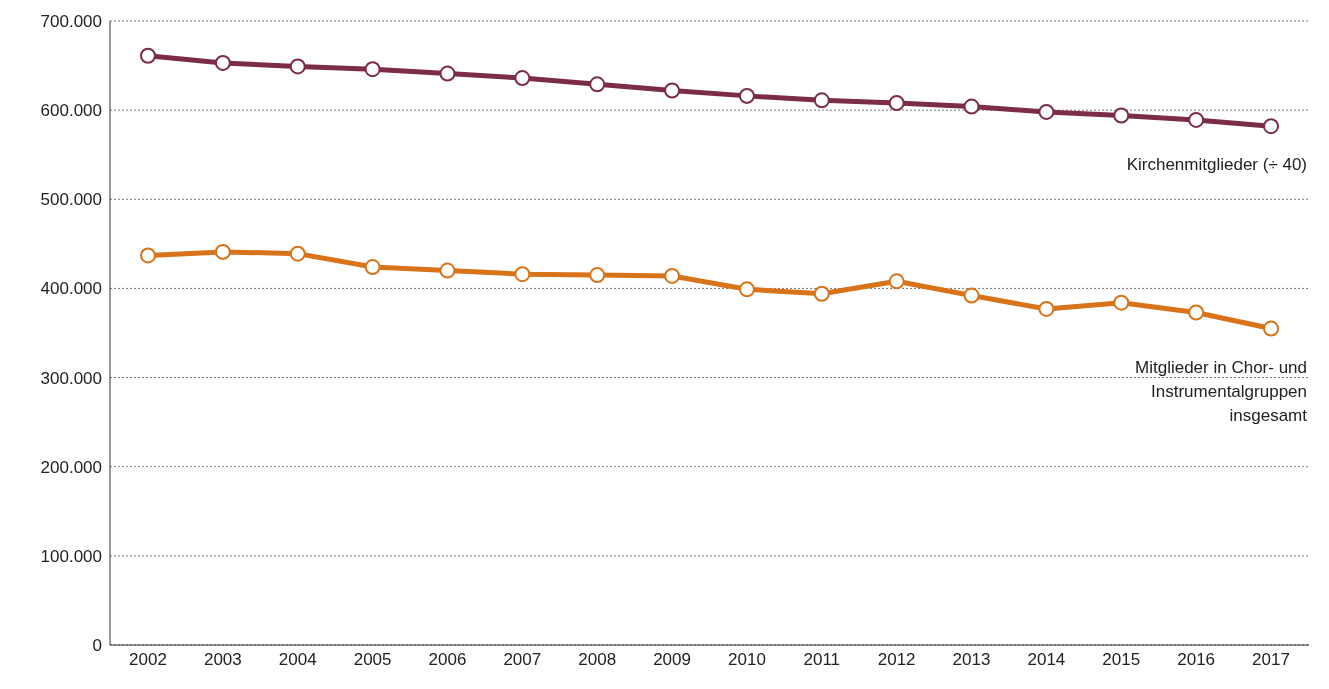  I want to click on x-tick-label: 2015, so click(1121, 660).